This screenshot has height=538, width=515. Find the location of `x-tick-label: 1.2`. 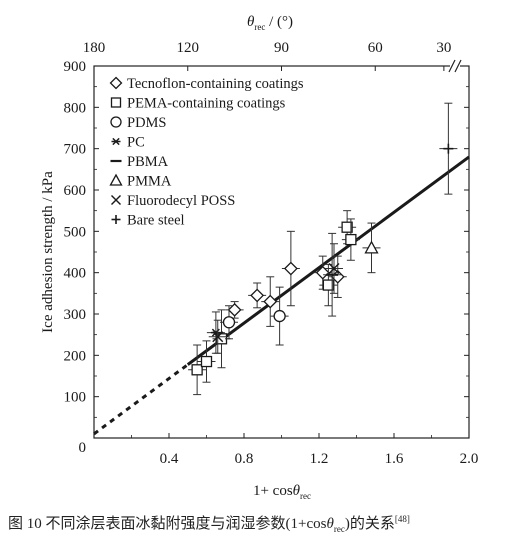

x-tick-label: 1.2 is located at coordinates (319, 459).